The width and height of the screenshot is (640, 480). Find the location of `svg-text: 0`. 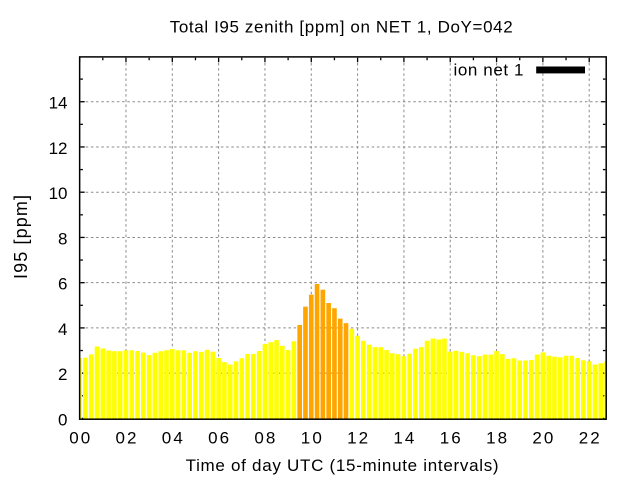

svg-text: 0 is located at coordinates (62, 419).